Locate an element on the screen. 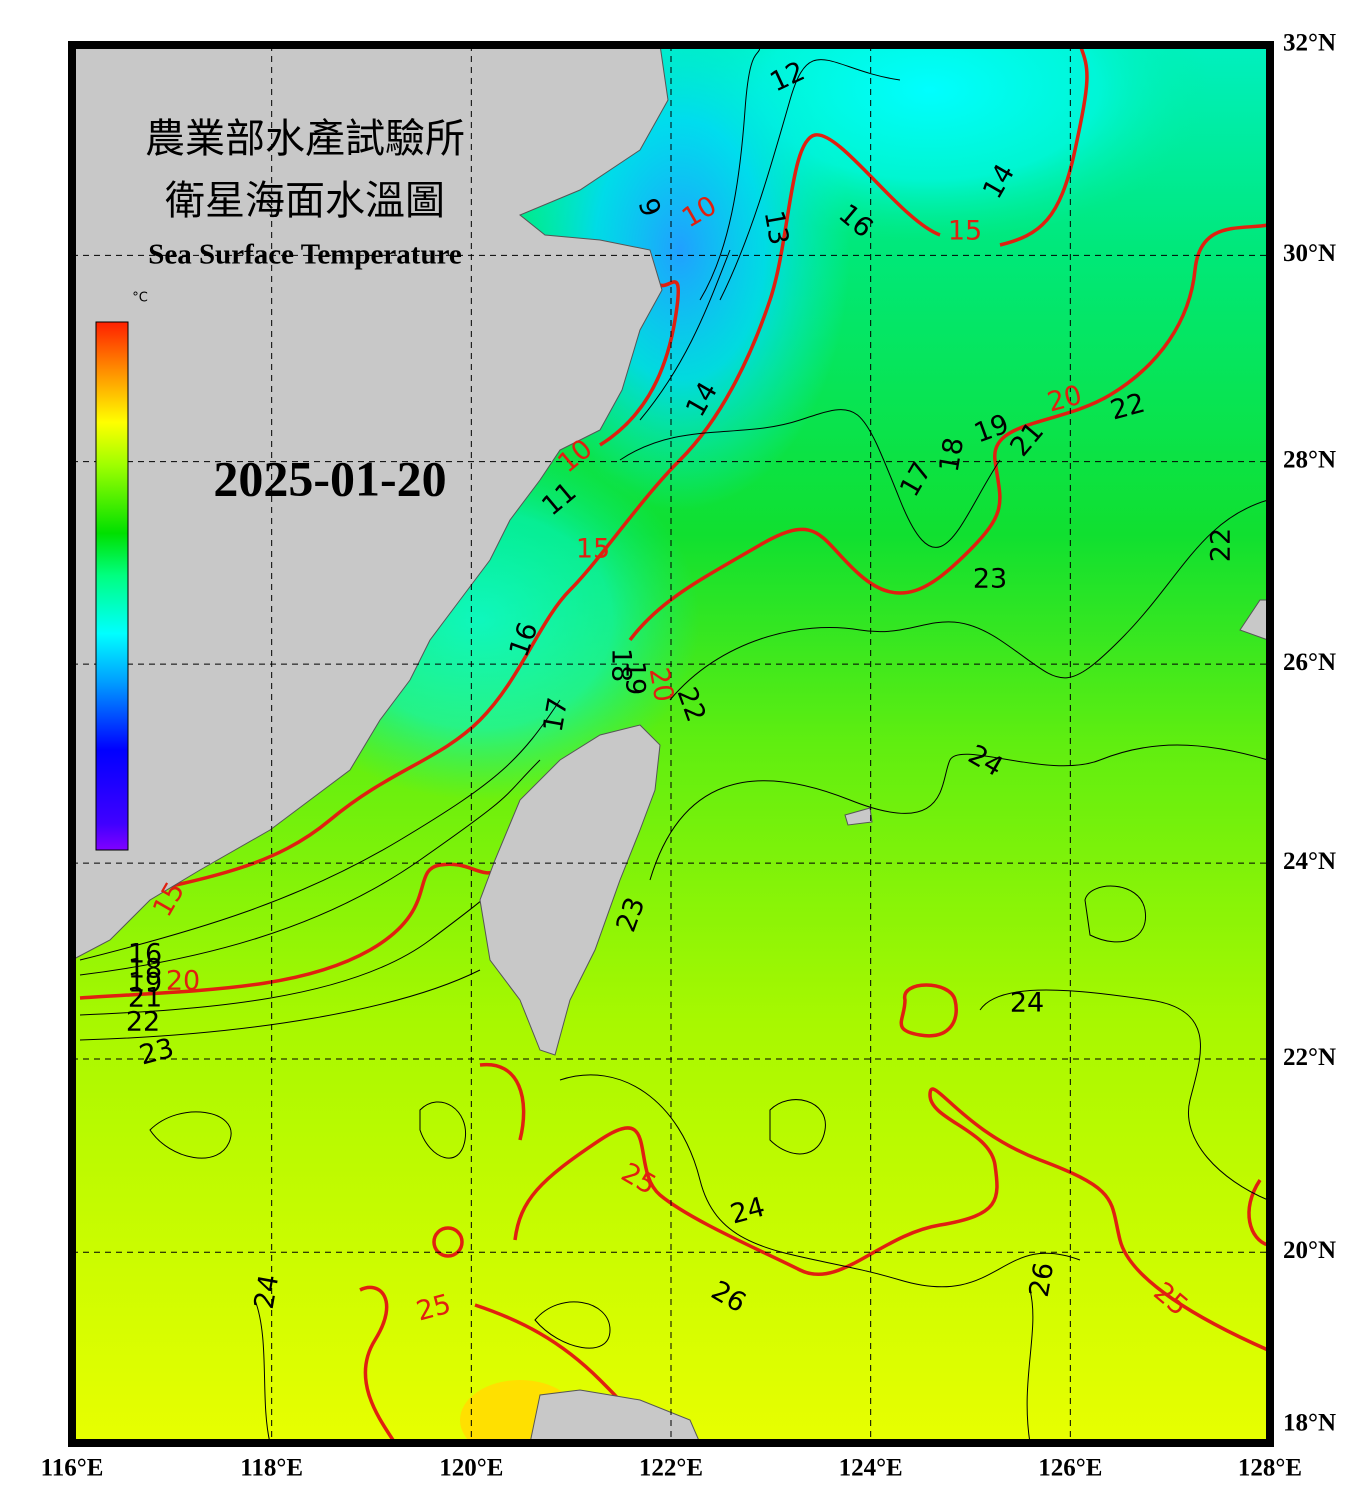 This screenshot has width=1350, height=1505. x-tick-label: 122°E is located at coordinates (671, 1468).